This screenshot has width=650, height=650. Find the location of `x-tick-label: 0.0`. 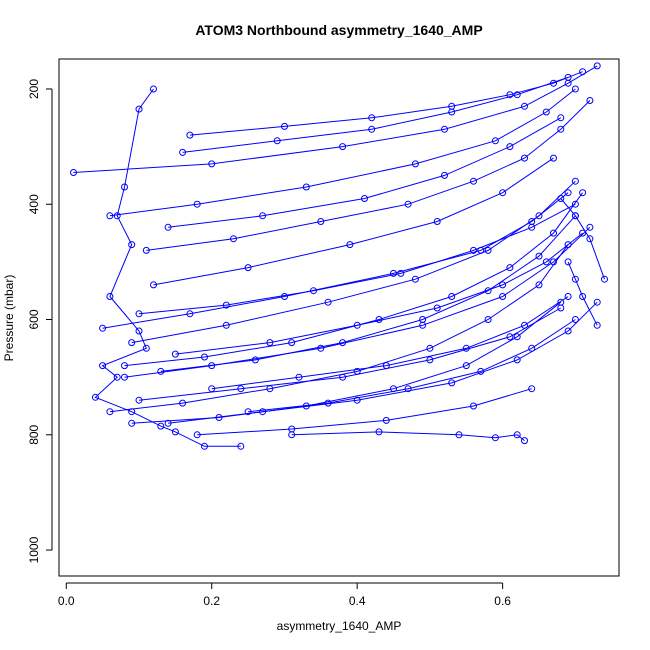

x-tick-label: 0.0 is located at coordinates (66, 601).